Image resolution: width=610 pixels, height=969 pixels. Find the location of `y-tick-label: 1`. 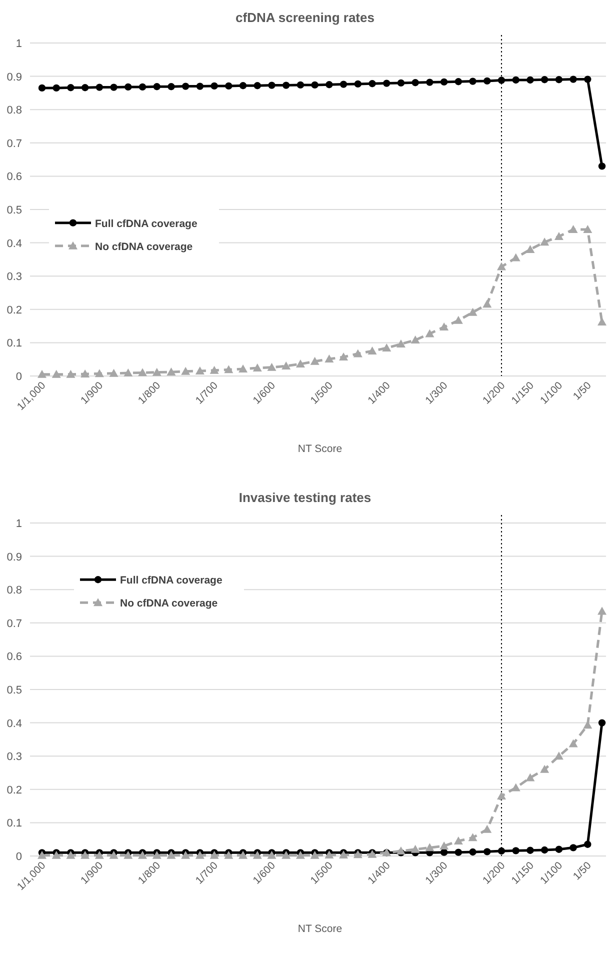

y-tick-label: 1 is located at coordinates (19, 44).